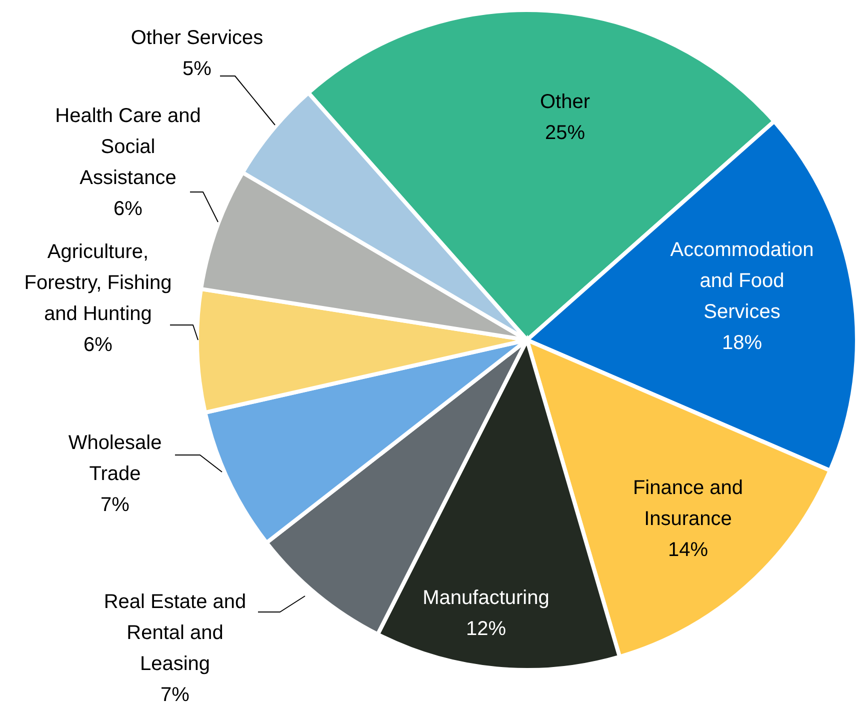 This screenshot has width=856, height=721. I want to click on slice-label: Other, so click(565, 102).